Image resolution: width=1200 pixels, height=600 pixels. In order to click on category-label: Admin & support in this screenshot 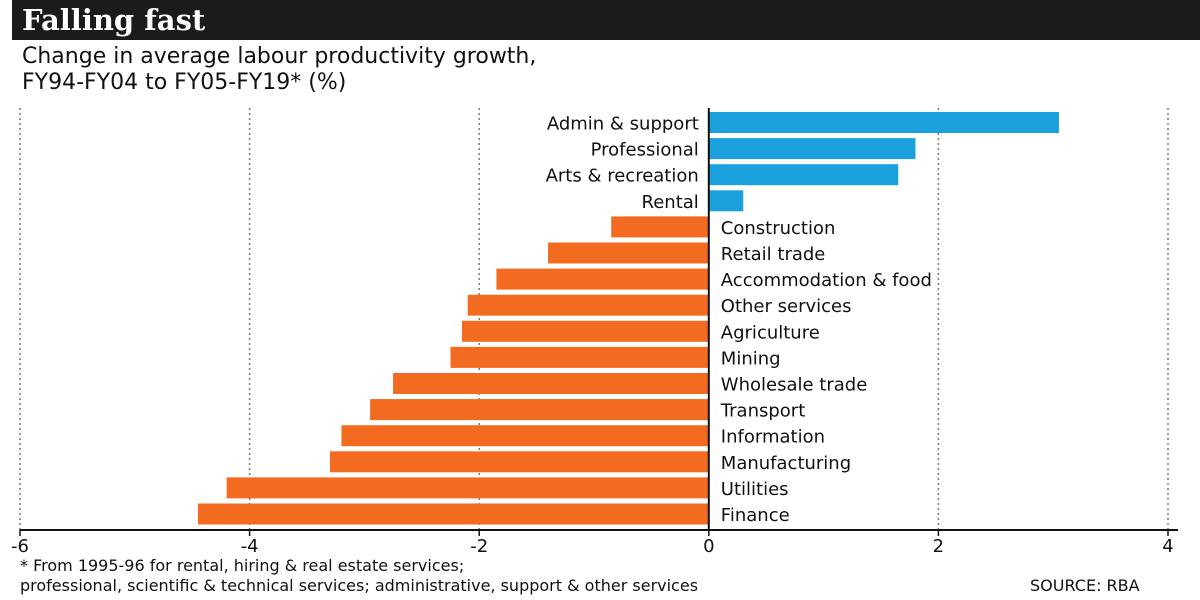, I will do `click(623, 124)`.